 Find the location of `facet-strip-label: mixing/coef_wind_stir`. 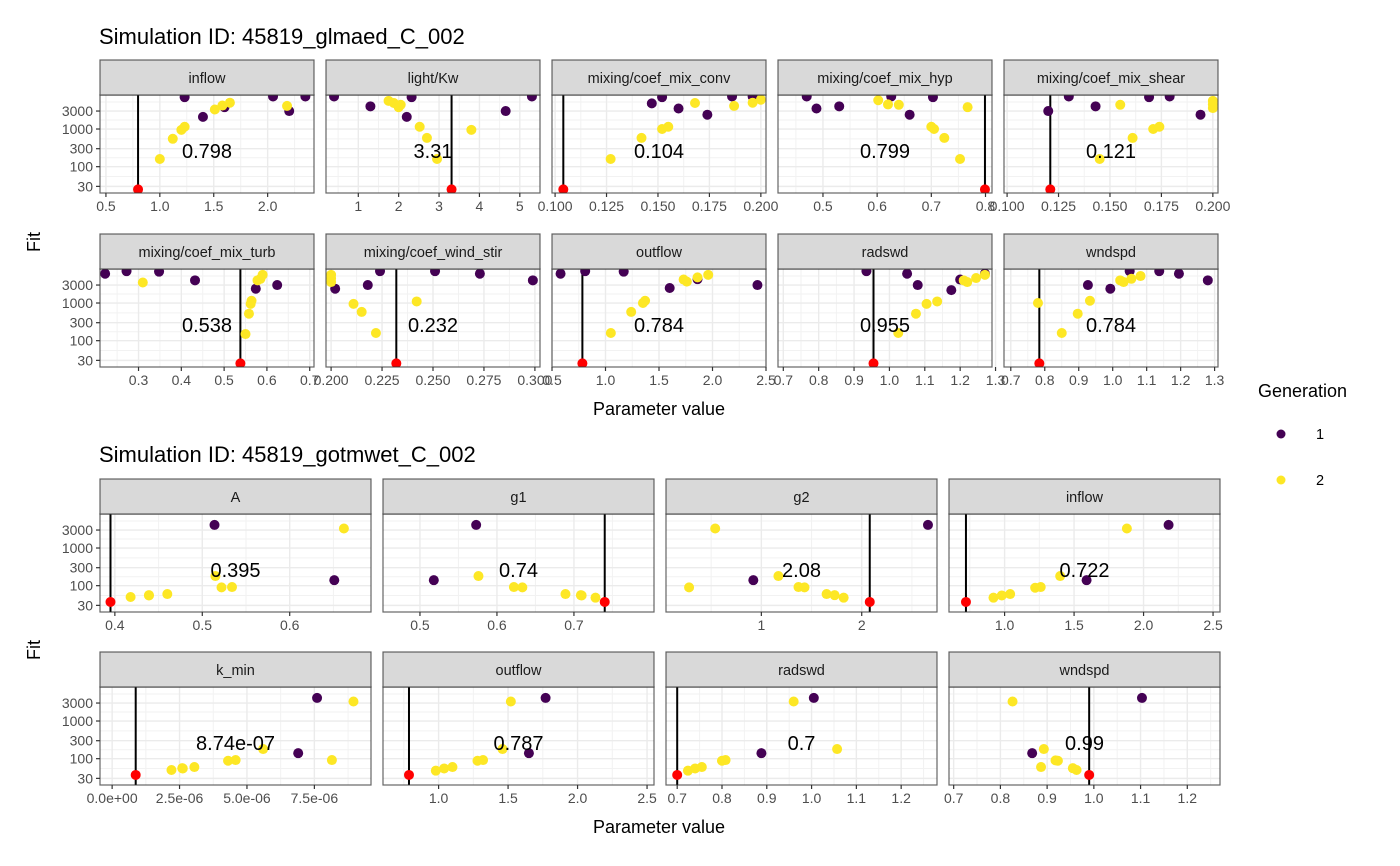

facet-strip-label: mixing/coef_wind_stir is located at coordinates (433, 253).